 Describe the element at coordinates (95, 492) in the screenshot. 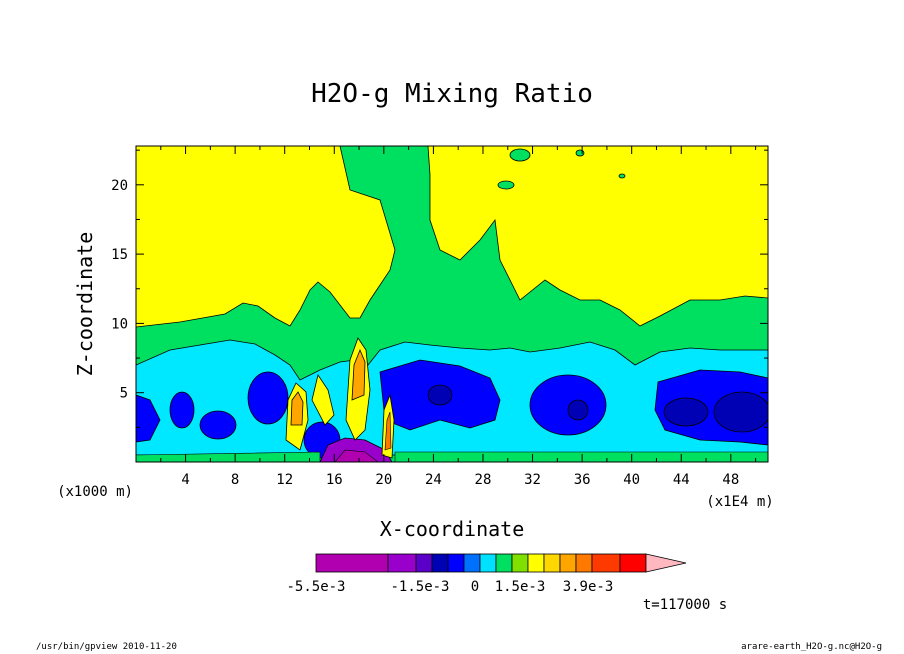

I see `x-unit-left: (x1000 m)` at that location.